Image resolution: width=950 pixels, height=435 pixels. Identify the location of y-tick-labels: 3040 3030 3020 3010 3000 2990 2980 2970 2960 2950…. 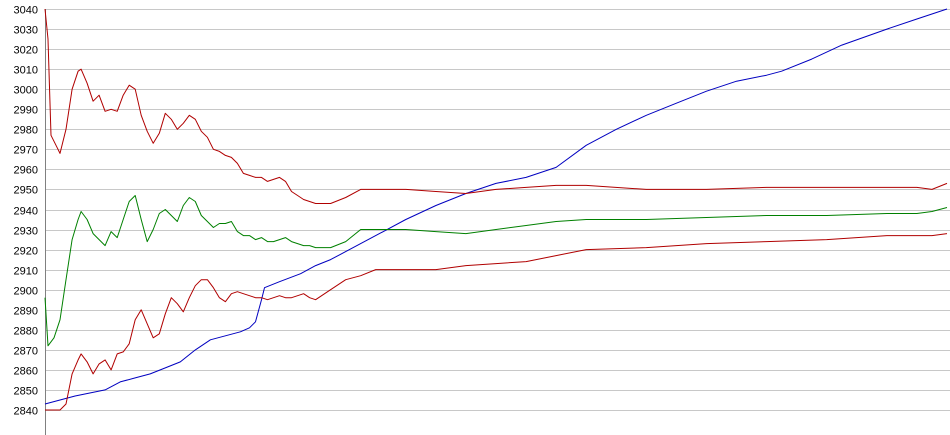
(26, 211).